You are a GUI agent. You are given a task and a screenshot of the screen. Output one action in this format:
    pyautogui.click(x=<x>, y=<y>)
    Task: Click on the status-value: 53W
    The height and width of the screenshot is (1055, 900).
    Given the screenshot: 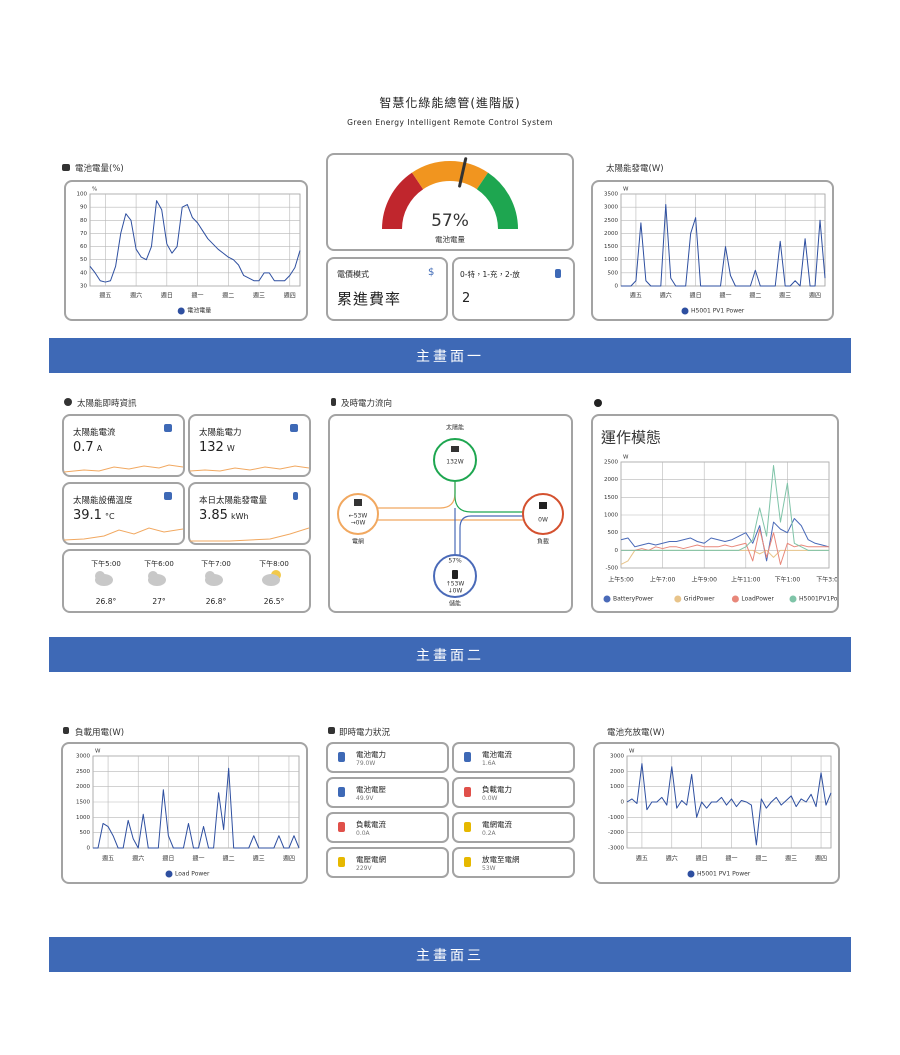 What is the action you would take?
    pyautogui.click(x=489, y=868)
    